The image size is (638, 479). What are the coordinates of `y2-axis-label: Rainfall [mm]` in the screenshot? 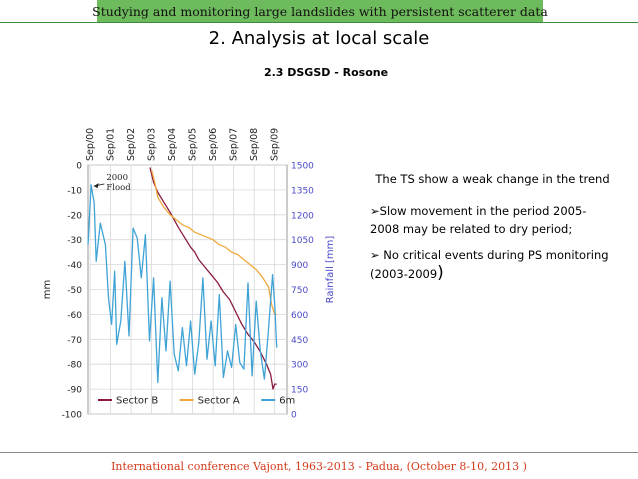 It's located at (330, 270).